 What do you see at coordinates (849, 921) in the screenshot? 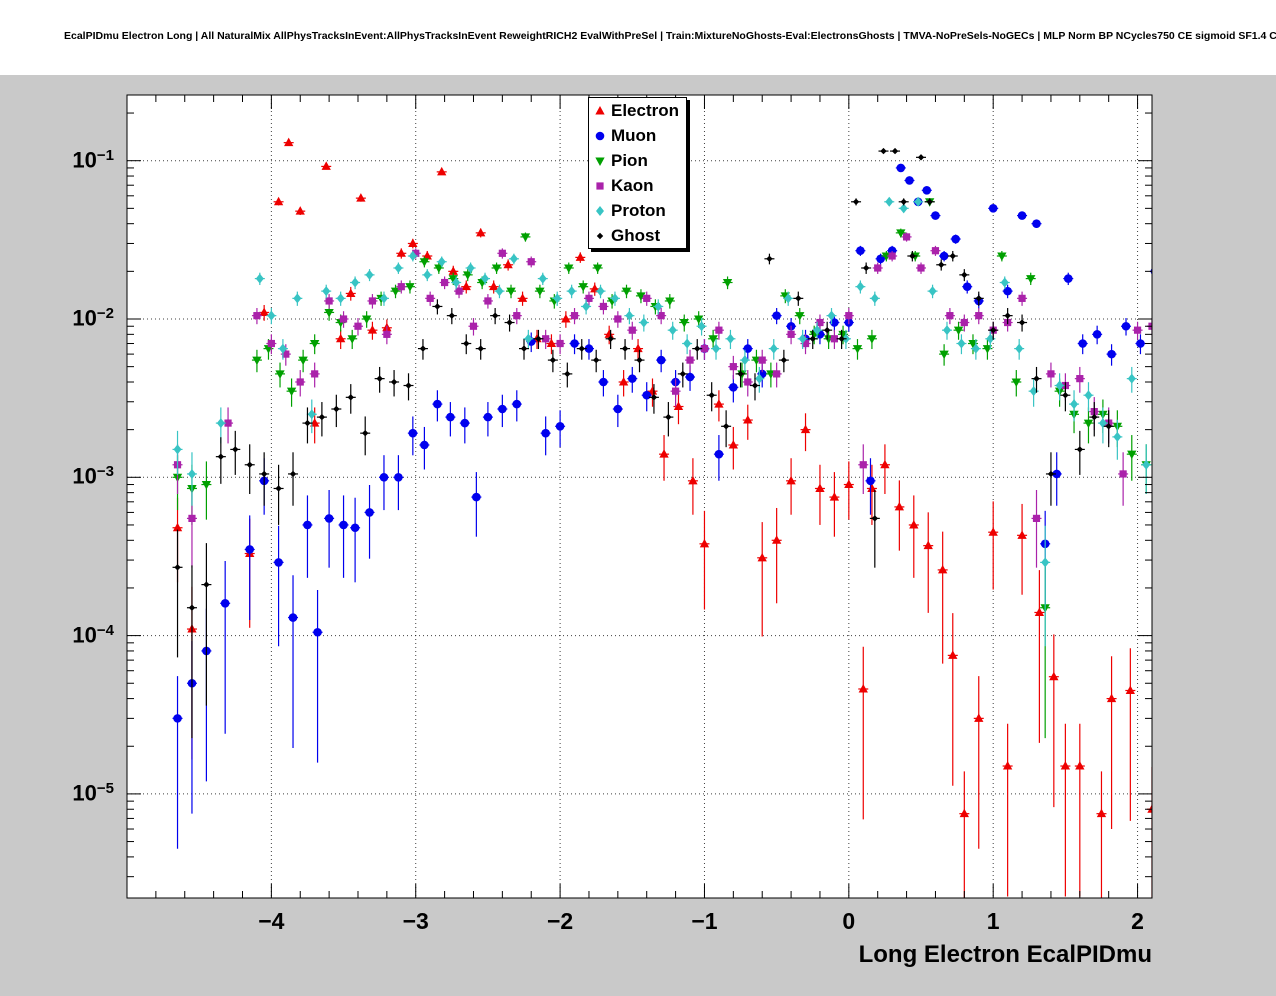
I see `x-tick-label: 0` at bounding box center [849, 921].